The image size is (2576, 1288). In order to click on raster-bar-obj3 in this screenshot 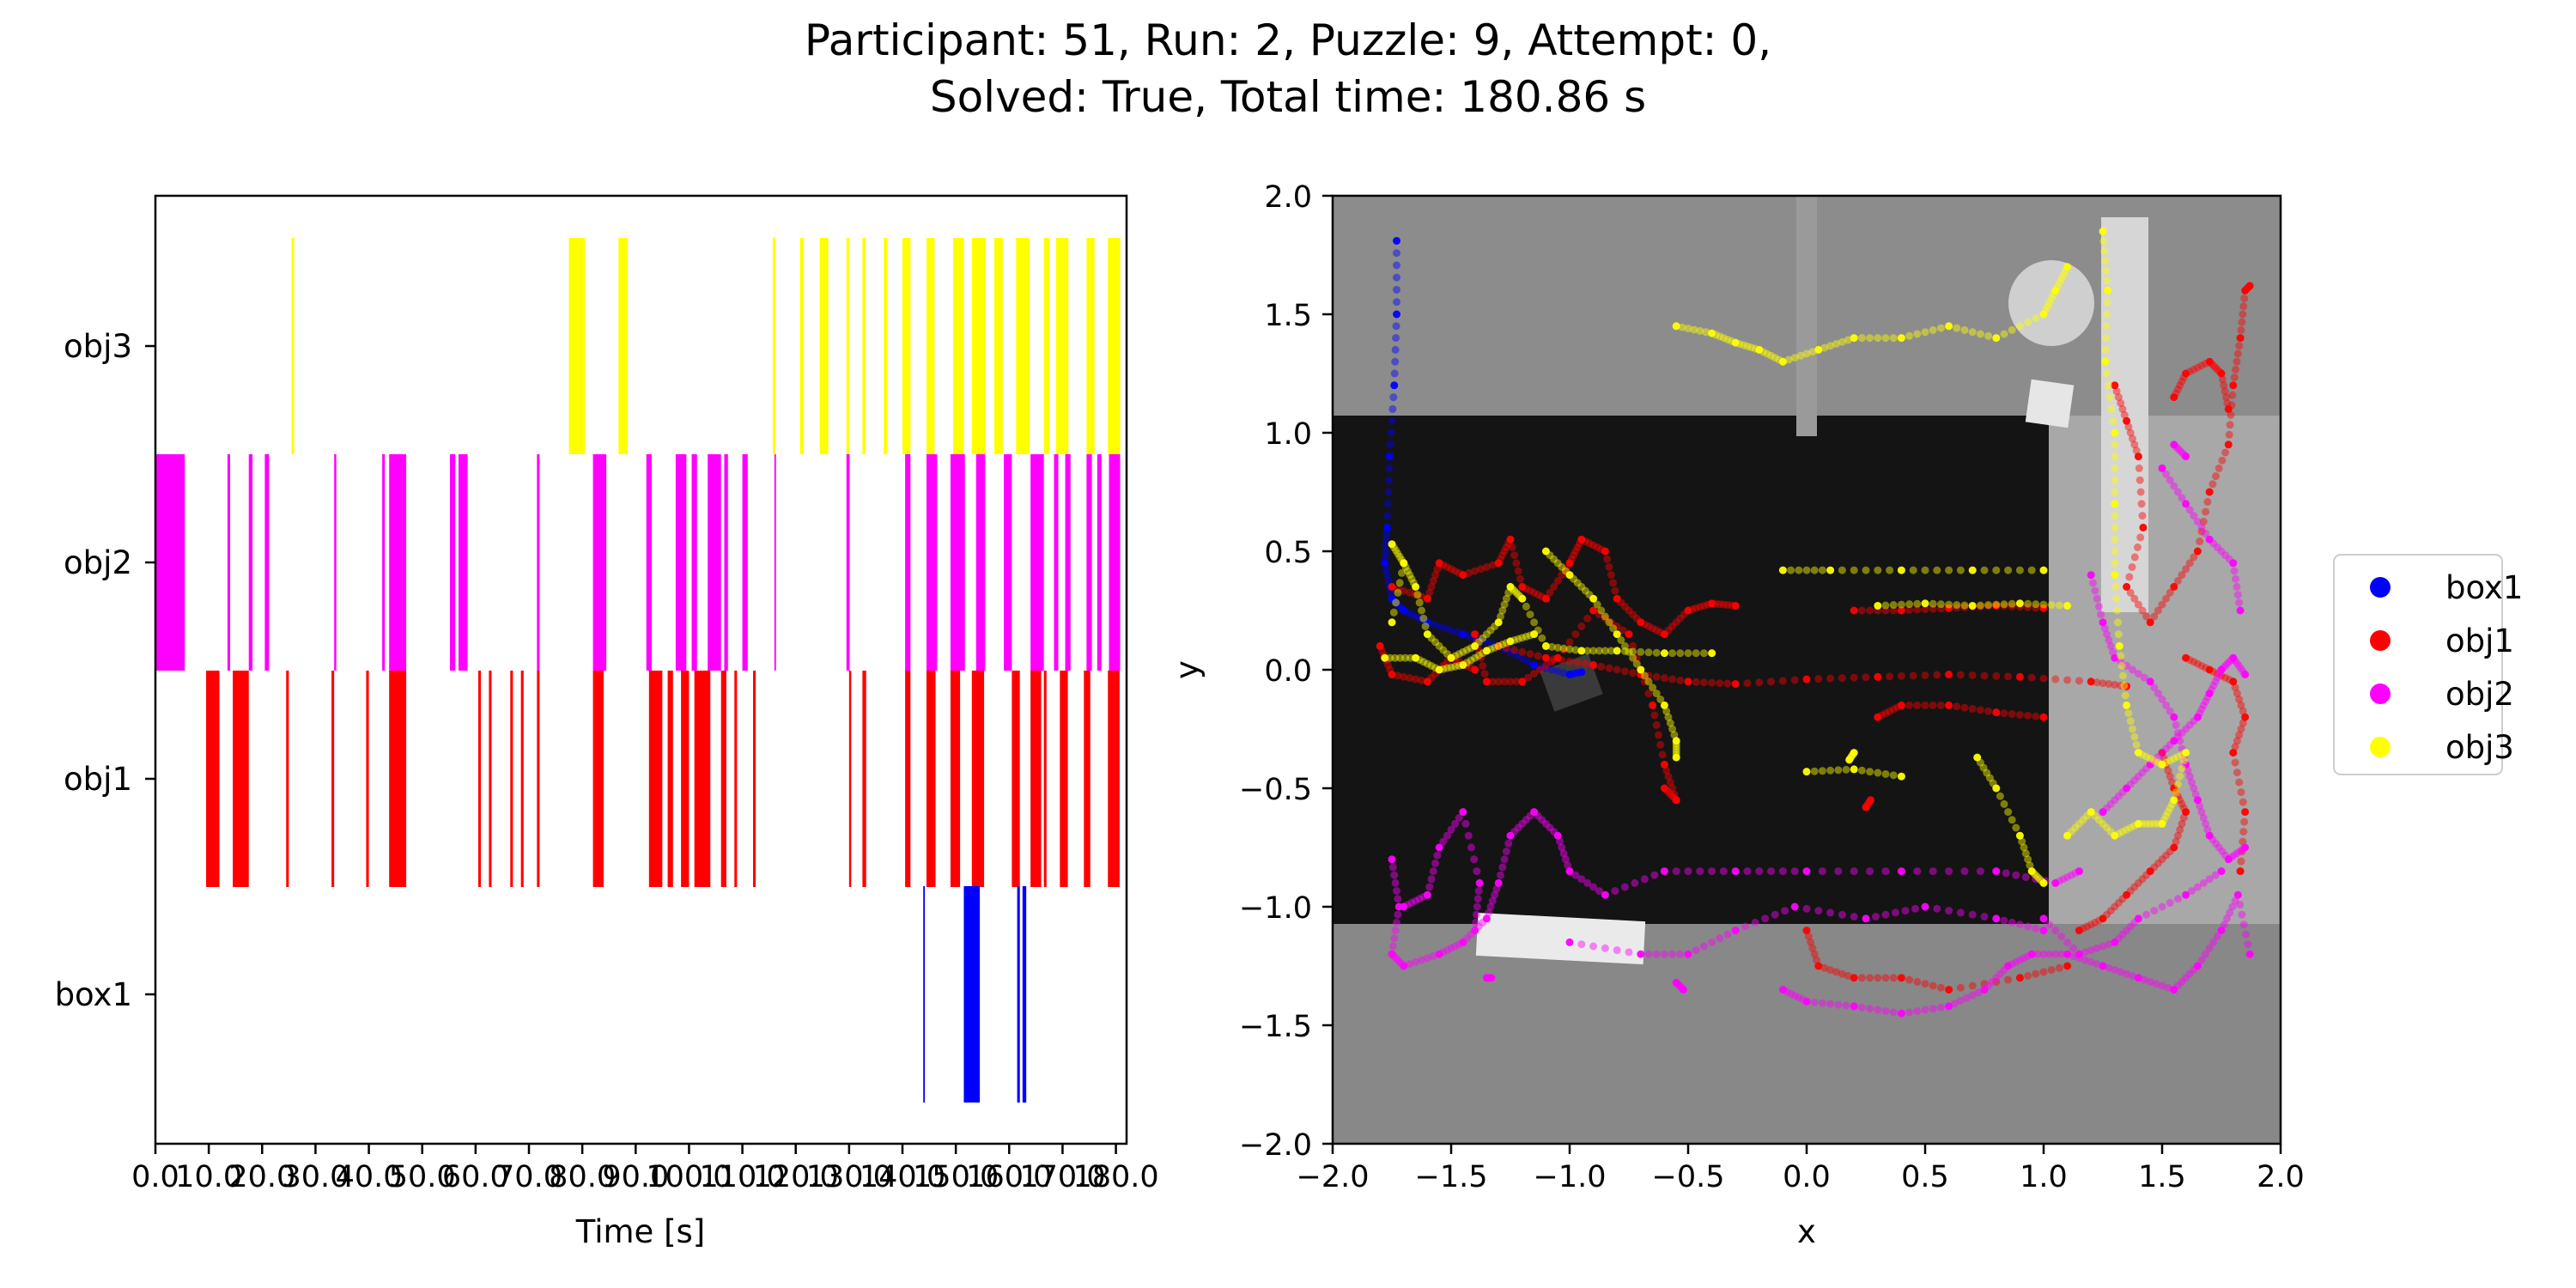, I will do `click(1023, 346)`.